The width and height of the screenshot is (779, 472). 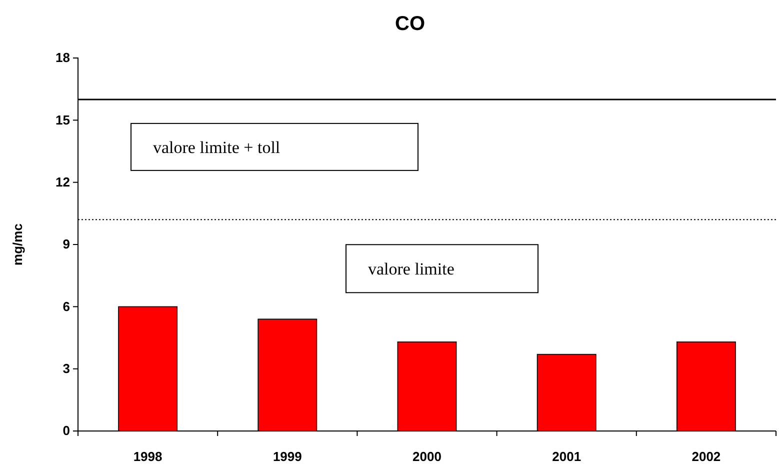 What do you see at coordinates (411, 269) in the screenshot?
I see `ref-line-label: valore limite` at bounding box center [411, 269].